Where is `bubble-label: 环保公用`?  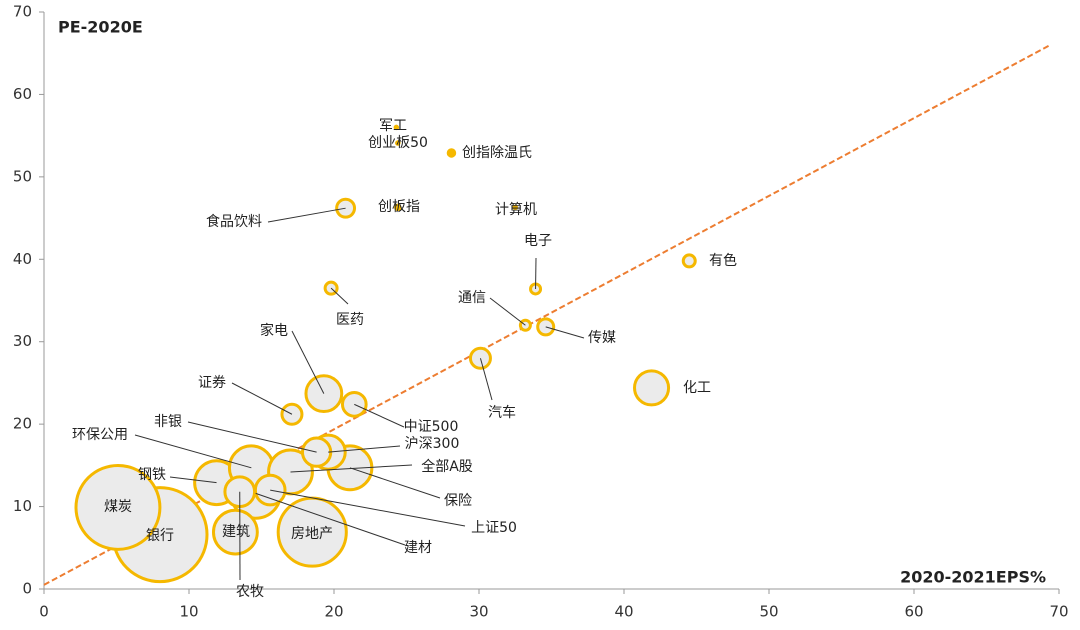
bubble-label: 环保公用 is located at coordinates (100, 435).